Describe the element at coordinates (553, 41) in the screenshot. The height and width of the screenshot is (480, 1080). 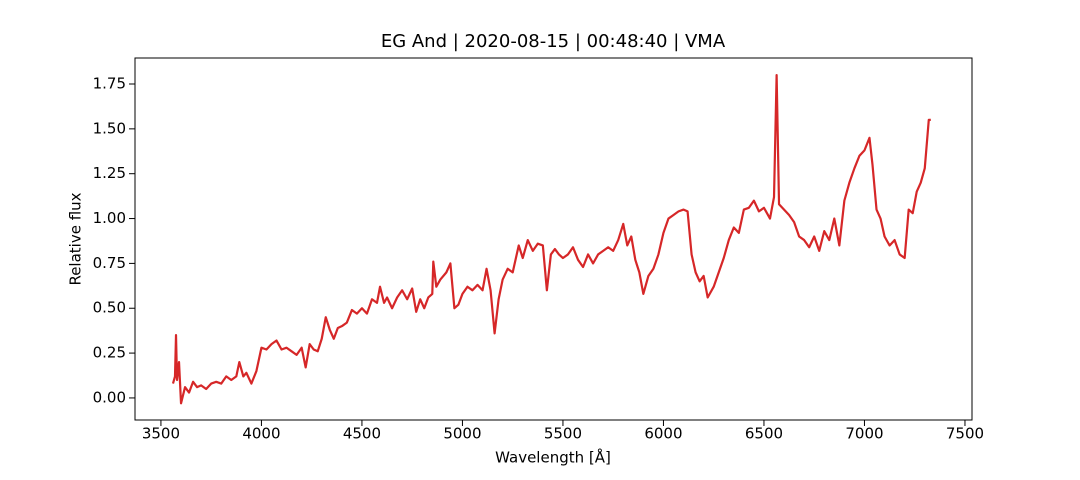
I see `chart-title: EG And | 2020-08-15 | 00:48:40 | VMA` at that location.